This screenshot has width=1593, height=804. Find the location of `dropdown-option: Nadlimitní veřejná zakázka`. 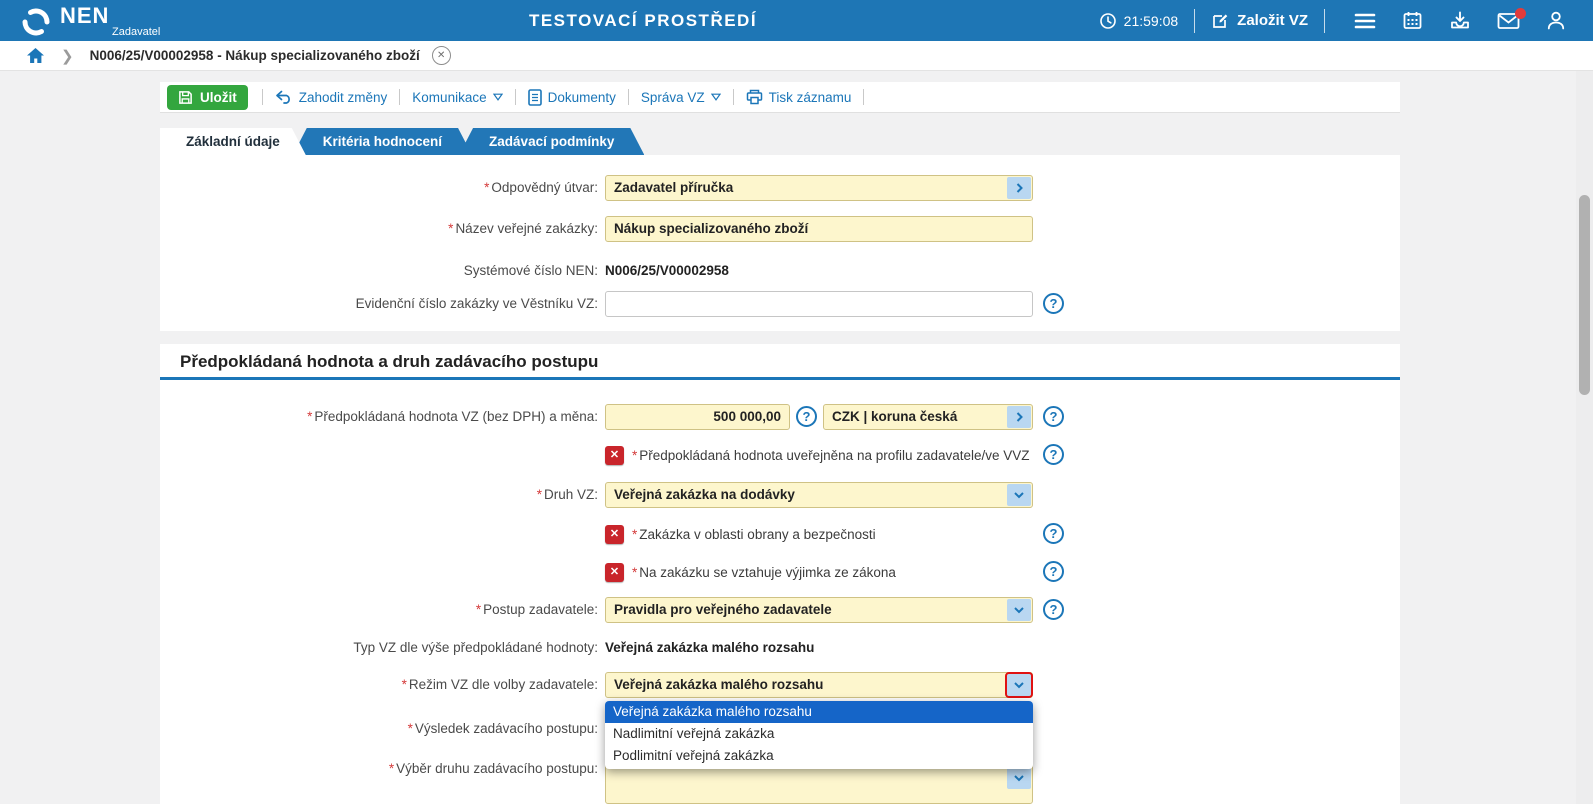

dropdown-option: Nadlimitní veřejná zakázka is located at coordinates (694, 733).